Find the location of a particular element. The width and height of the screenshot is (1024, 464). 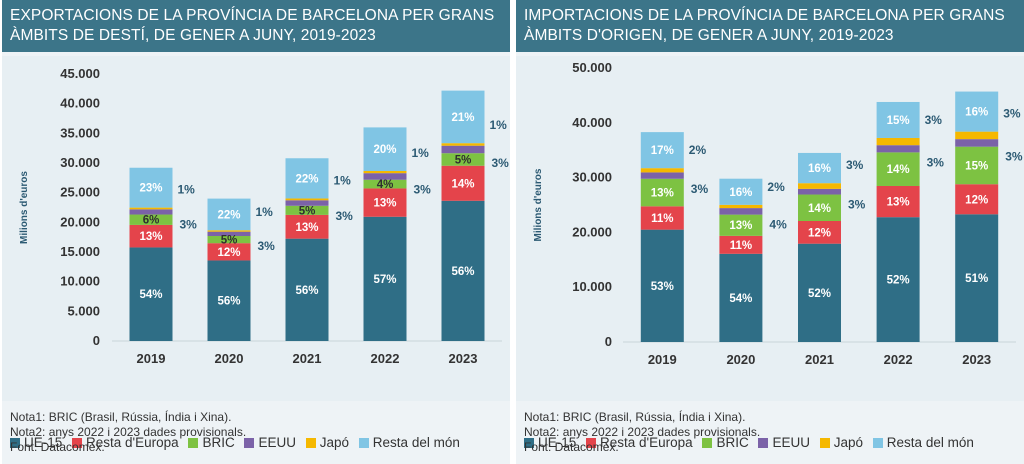

legend-label: Resta d'Europa is located at coordinates (132, 442).